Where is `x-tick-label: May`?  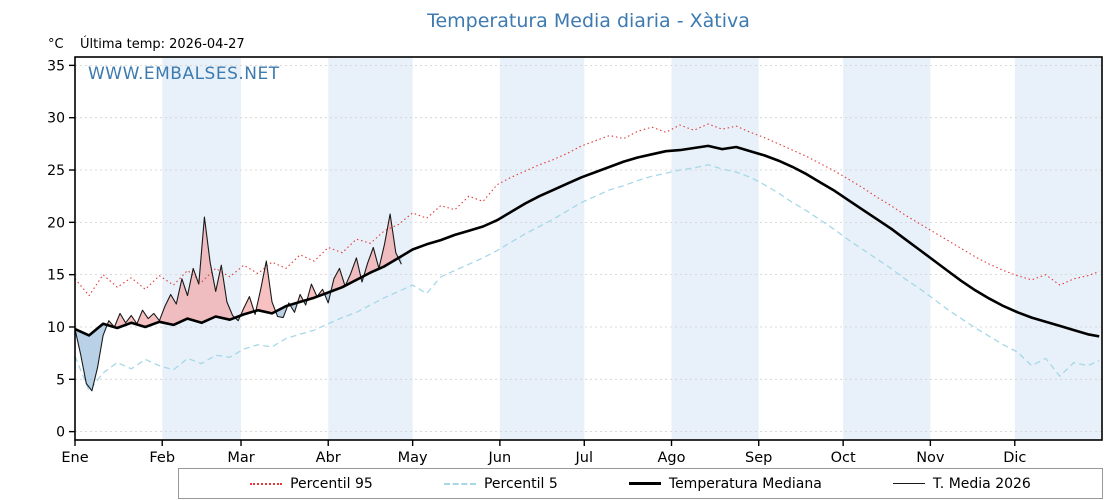 x-tick-label: May is located at coordinates (413, 458).